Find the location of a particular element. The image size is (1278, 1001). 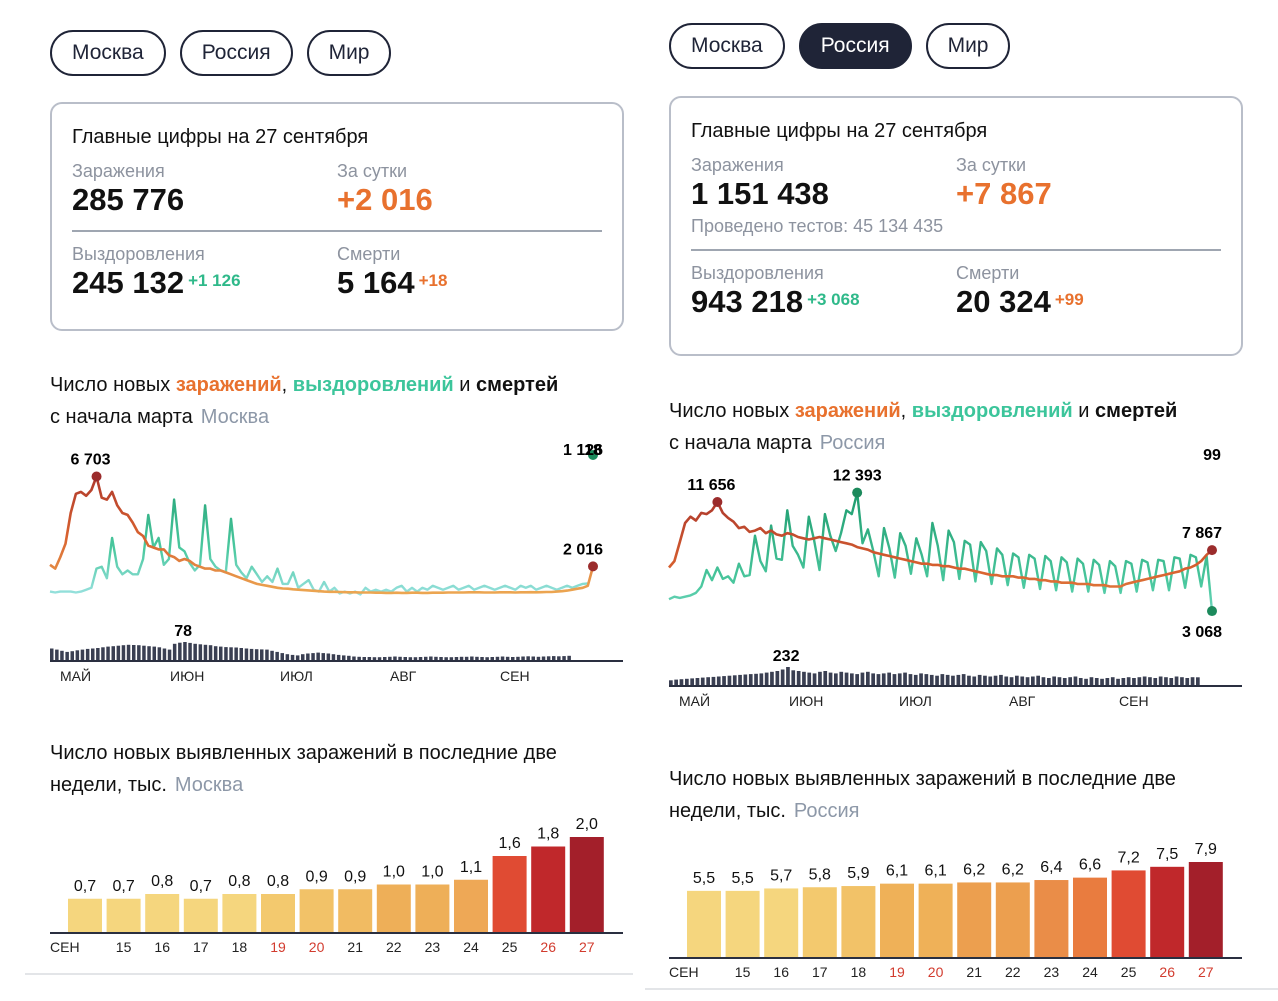

deaths-total: 20 324 is located at coordinates (1003, 301).